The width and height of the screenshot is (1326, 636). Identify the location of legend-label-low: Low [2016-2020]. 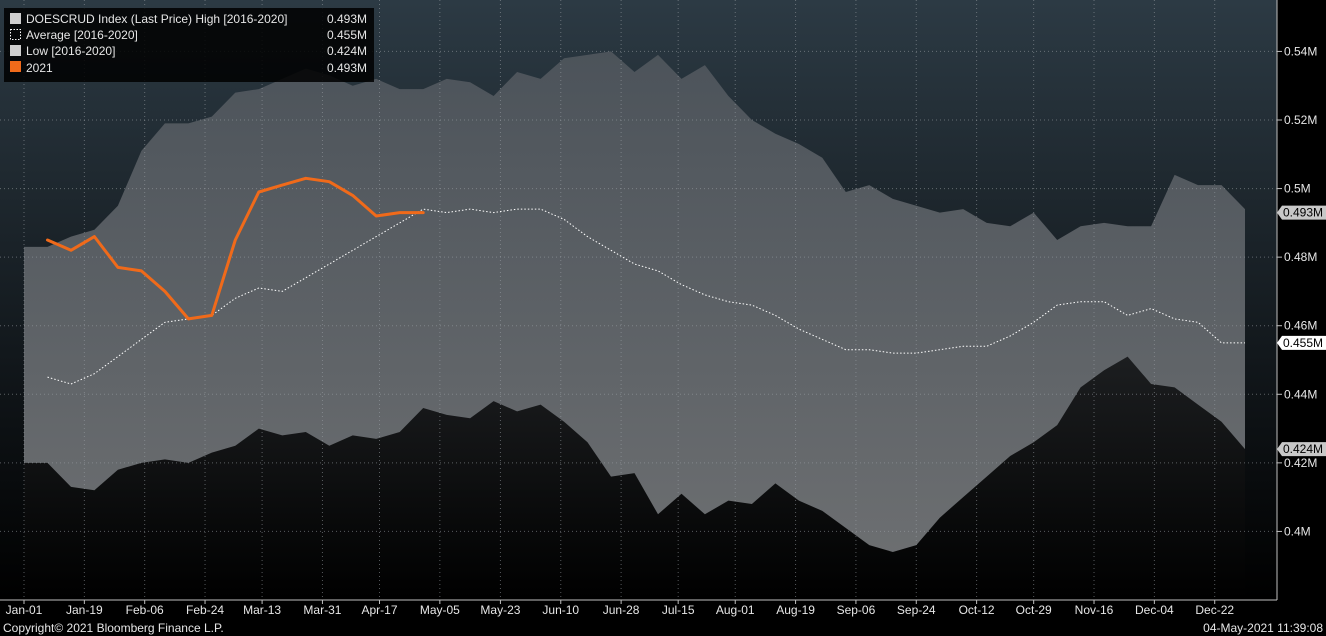
(70, 51).